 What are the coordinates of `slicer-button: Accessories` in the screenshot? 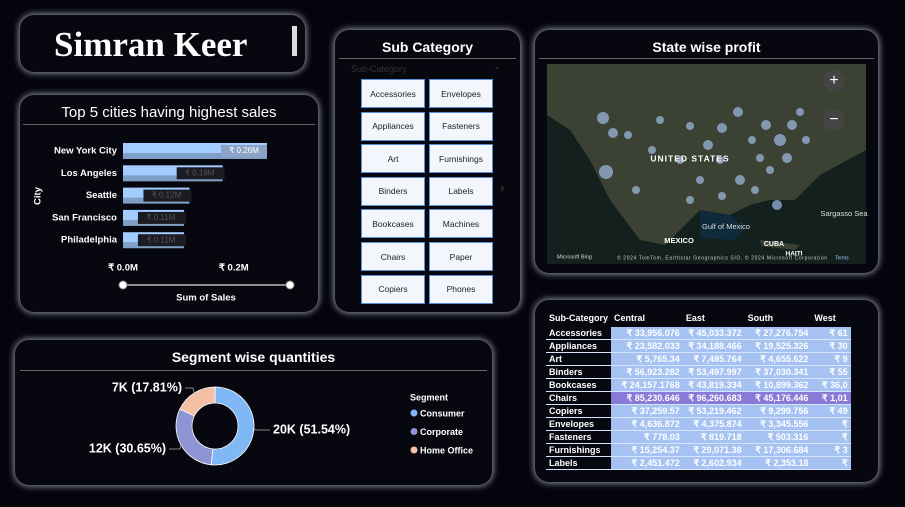 It's located at (393, 93).